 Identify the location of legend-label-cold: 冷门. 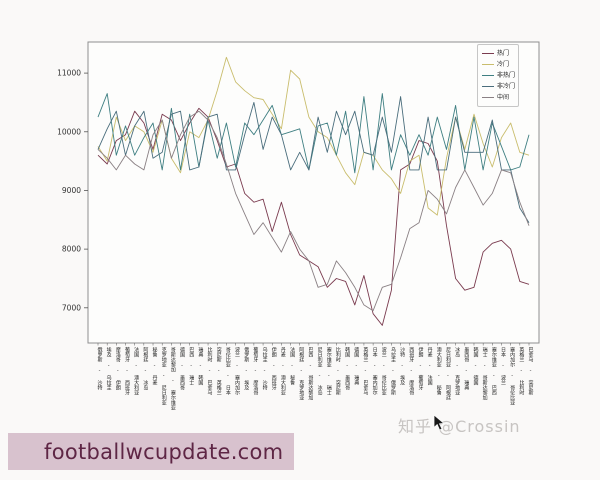
(503, 64).